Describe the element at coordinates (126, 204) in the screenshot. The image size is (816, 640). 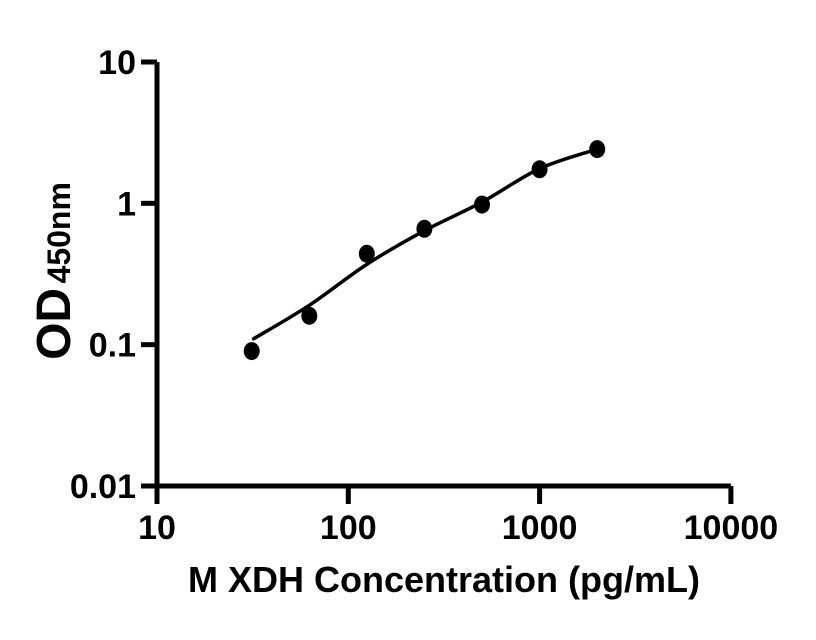
I see `y-tick-label: 1` at that location.